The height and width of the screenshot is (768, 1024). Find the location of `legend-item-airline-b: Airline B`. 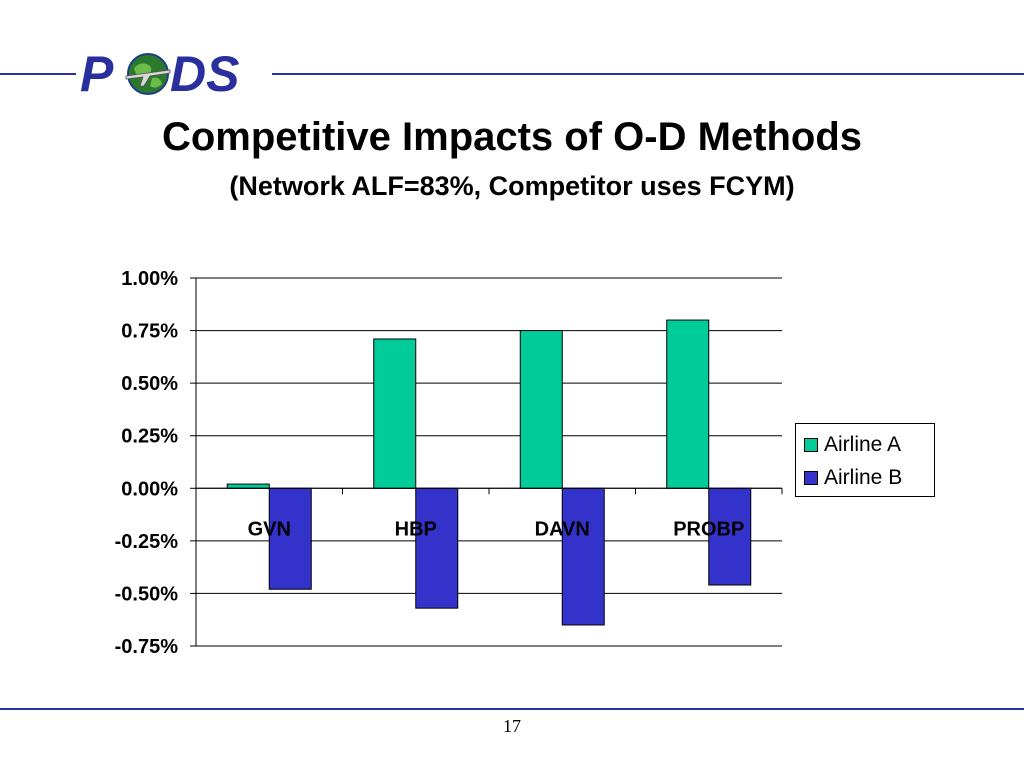

legend-item-airline-b: Airline B is located at coordinates (853, 478).